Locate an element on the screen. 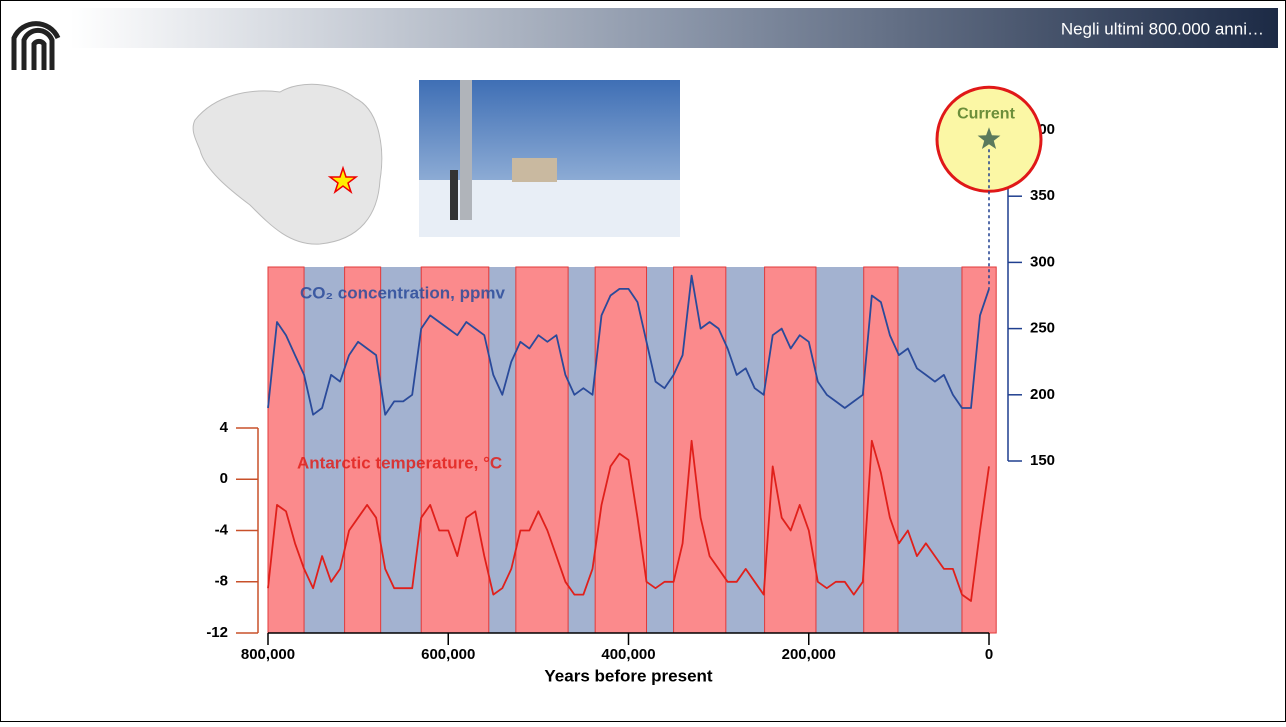  y-tick-label: -12 is located at coordinates (217, 632).